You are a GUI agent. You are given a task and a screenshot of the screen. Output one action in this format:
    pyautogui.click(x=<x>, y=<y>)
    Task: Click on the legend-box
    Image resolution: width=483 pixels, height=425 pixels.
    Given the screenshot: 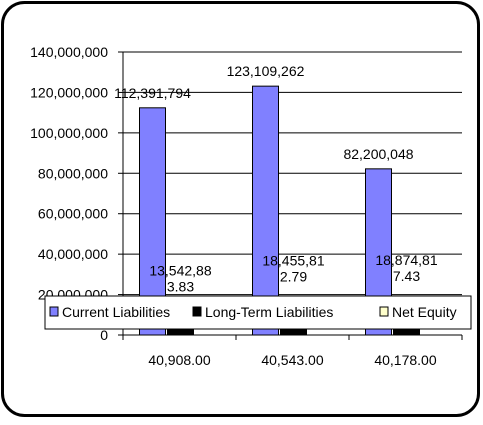 What is the action you would take?
    pyautogui.click(x=258, y=312)
    